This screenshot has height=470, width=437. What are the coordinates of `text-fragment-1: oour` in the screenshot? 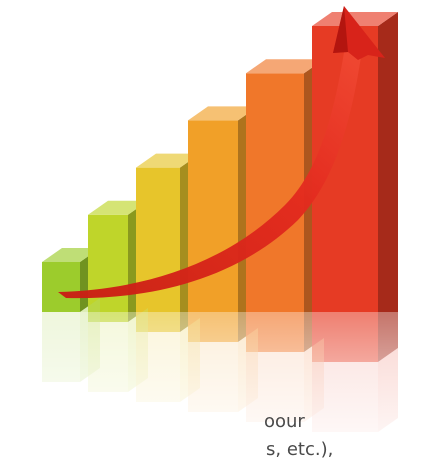 It's located at (284, 421).